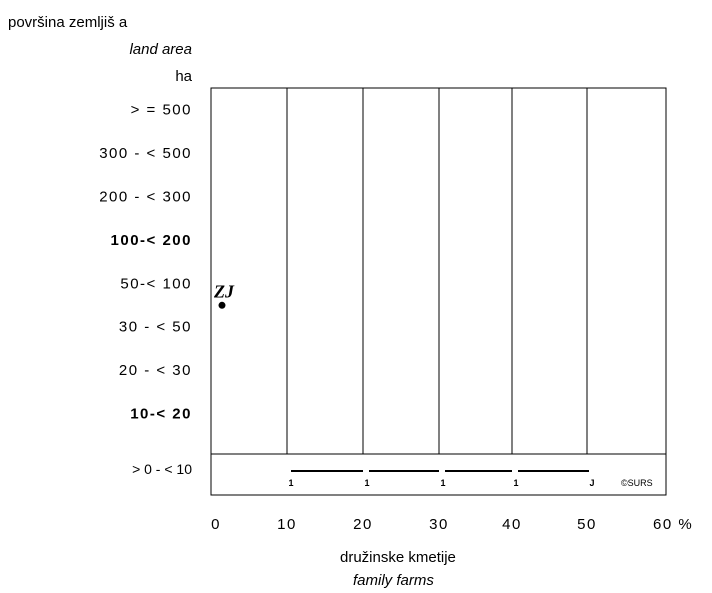  What do you see at coordinates (145, 153) in the screenshot?
I see `category-label: 300 - < 500` at bounding box center [145, 153].